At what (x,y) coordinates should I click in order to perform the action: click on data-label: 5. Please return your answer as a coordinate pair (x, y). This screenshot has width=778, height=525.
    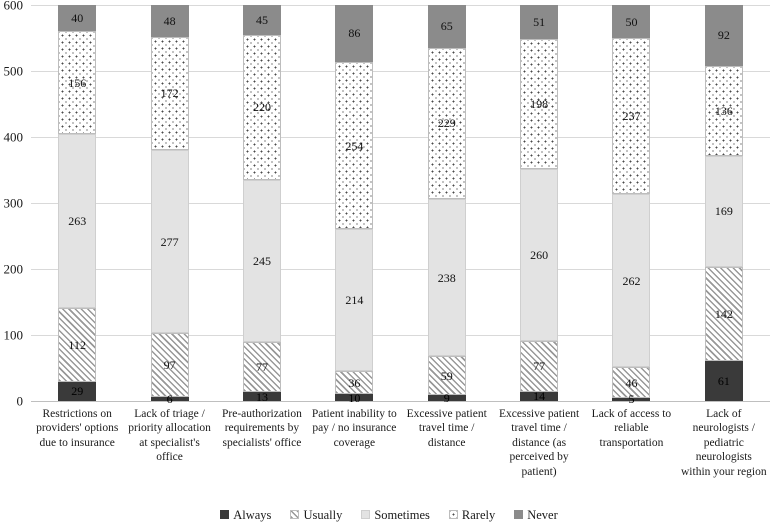
    Looking at the image, I should click on (631, 399).